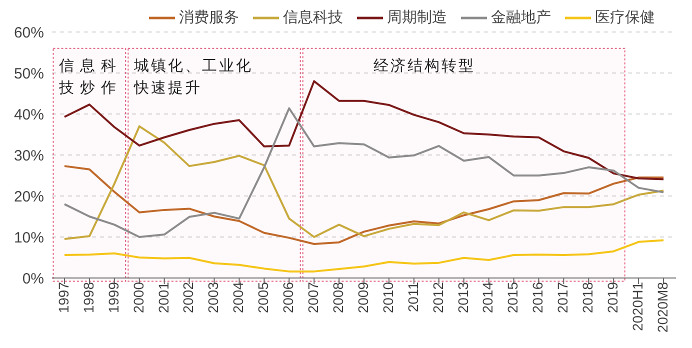 The width and height of the screenshot is (692, 348). I want to click on x-tick-label: 2009, so click(362, 298).